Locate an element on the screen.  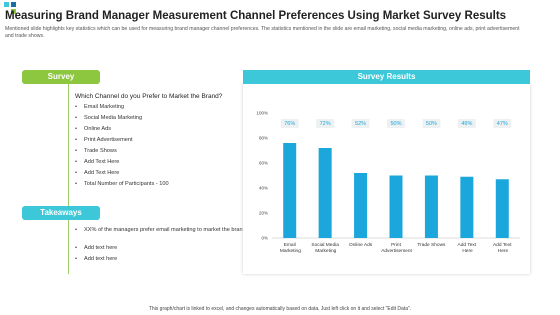
survey-item: Email Marketing is located at coordinates (150, 109).